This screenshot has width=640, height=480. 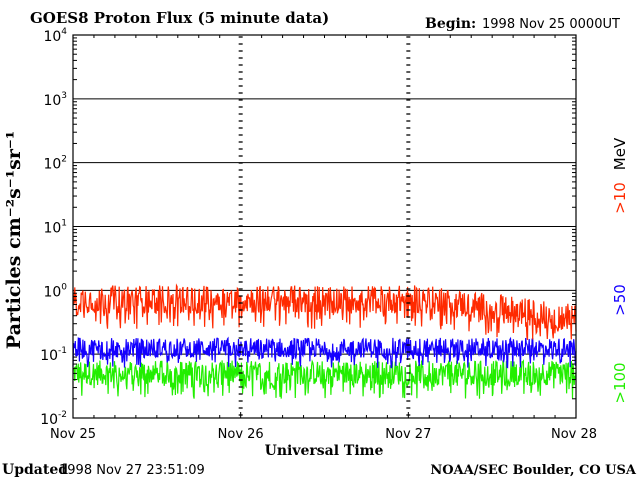 What do you see at coordinates (55, 164) in the screenshot?
I see `y-tick-label: 10²` at bounding box center [55, 164].